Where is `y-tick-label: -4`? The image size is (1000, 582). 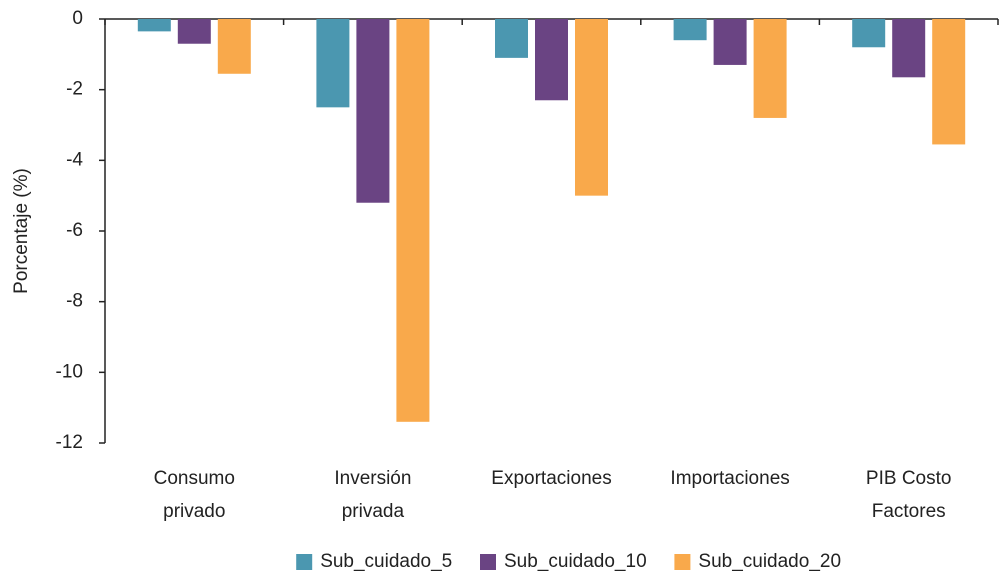 y-tick-label: -4 is located at coordinates (74, 159).